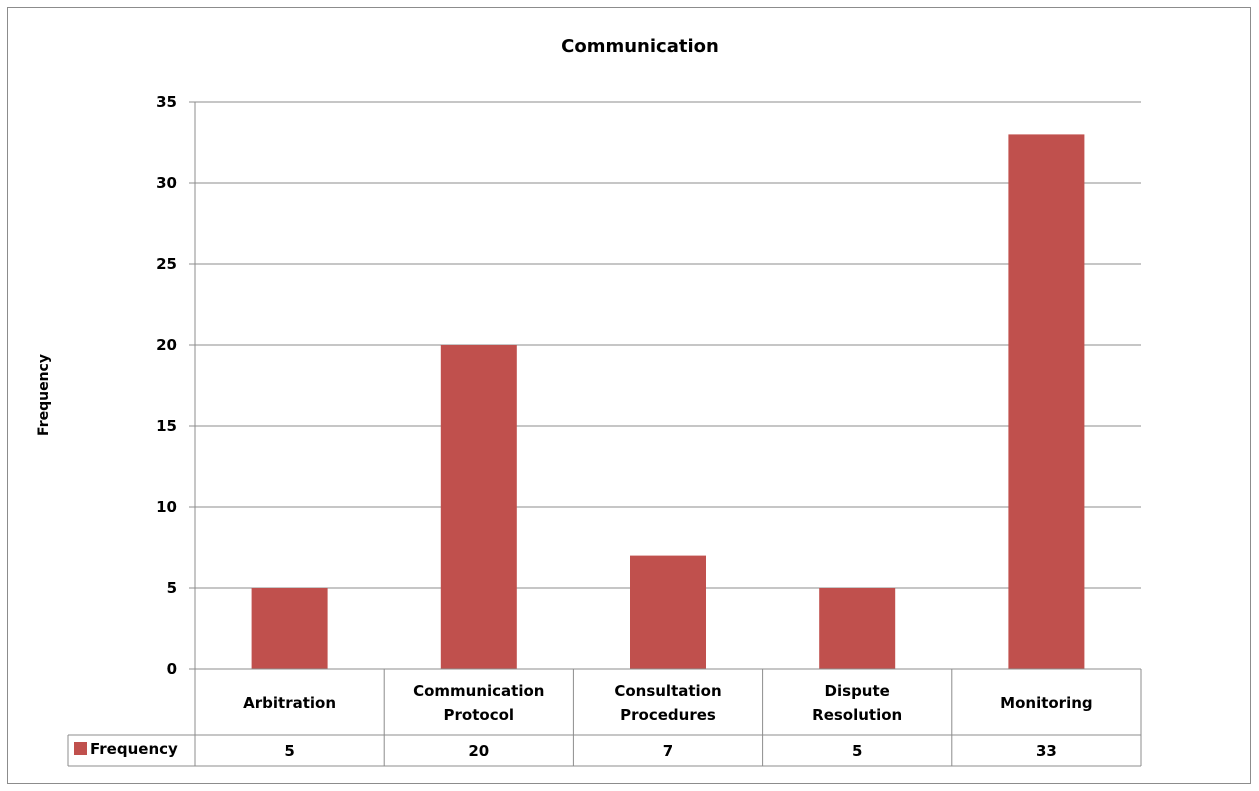  I want to click on y-tick-label: 10, so click(166, 507).